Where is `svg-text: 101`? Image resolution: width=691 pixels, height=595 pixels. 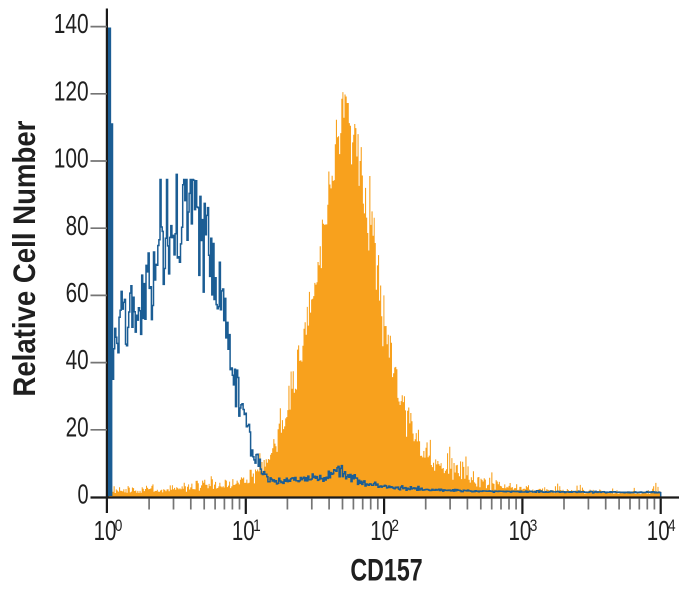
svg-text: 101 is located at coordinates (246, 530).